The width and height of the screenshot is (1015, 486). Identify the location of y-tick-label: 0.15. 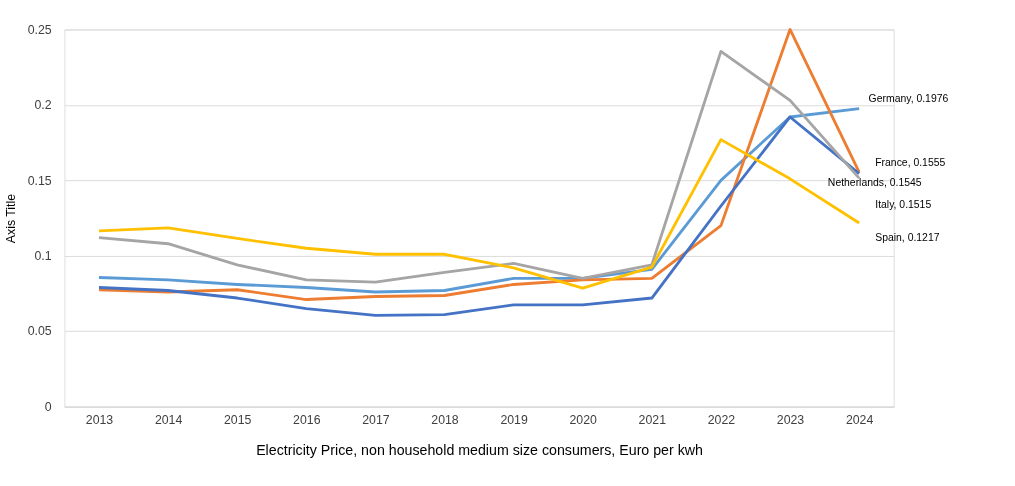
(39, 180).